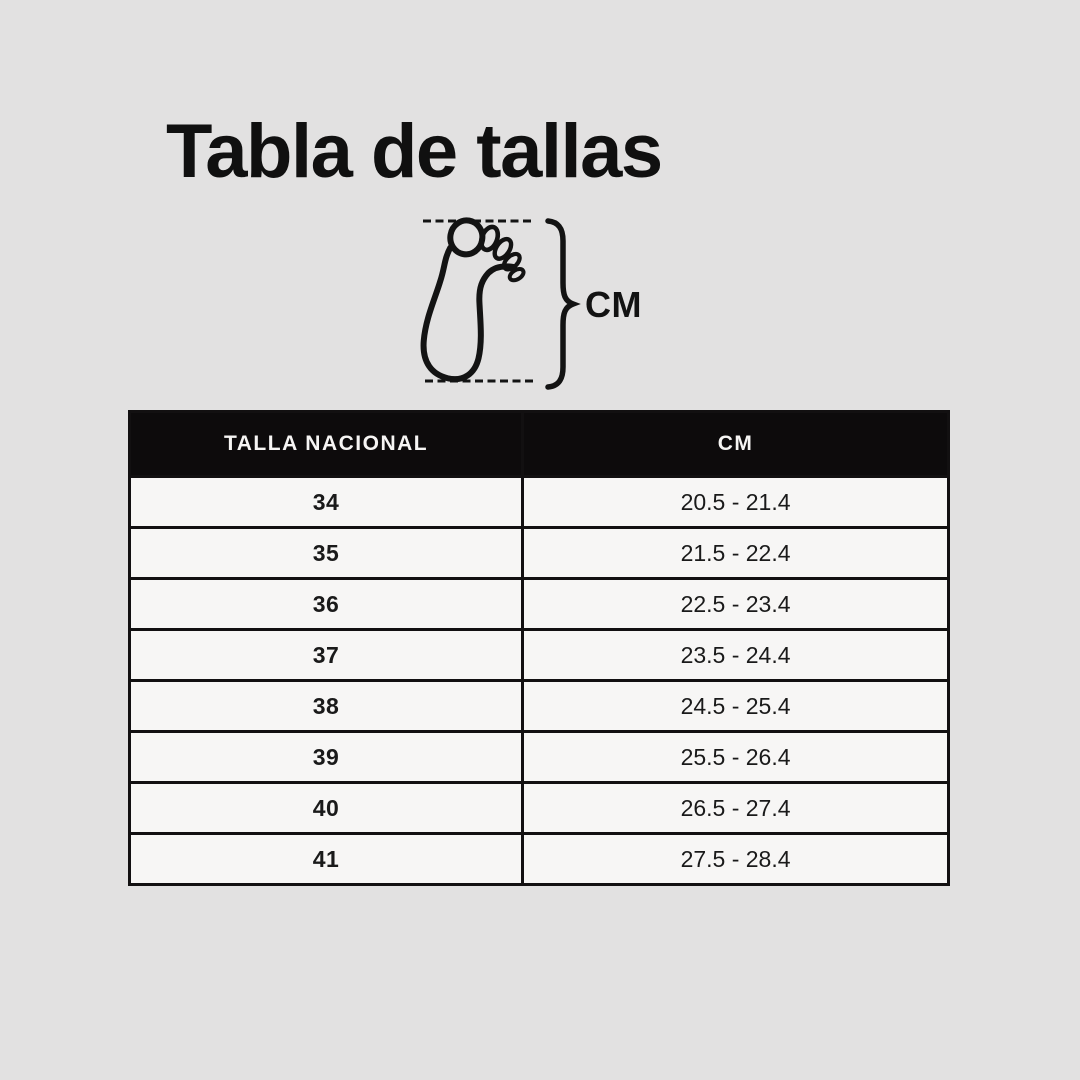 The image size is (1080, 1080). I want to click on table-row: 37 23.5 - 24.4, so click(538, 655).